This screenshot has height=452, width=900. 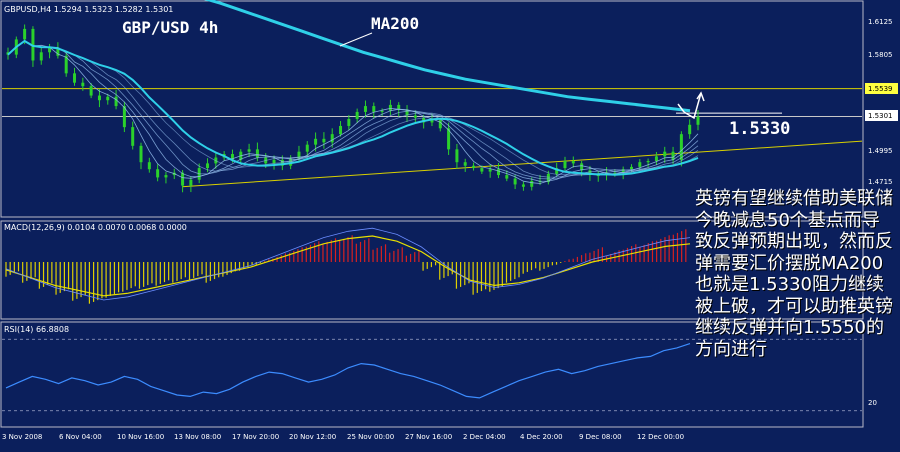 What do you see at coordinates (692, 106) in the screenshot?
I see `breakout-arrow-icon` at bounding box center [692, 106].